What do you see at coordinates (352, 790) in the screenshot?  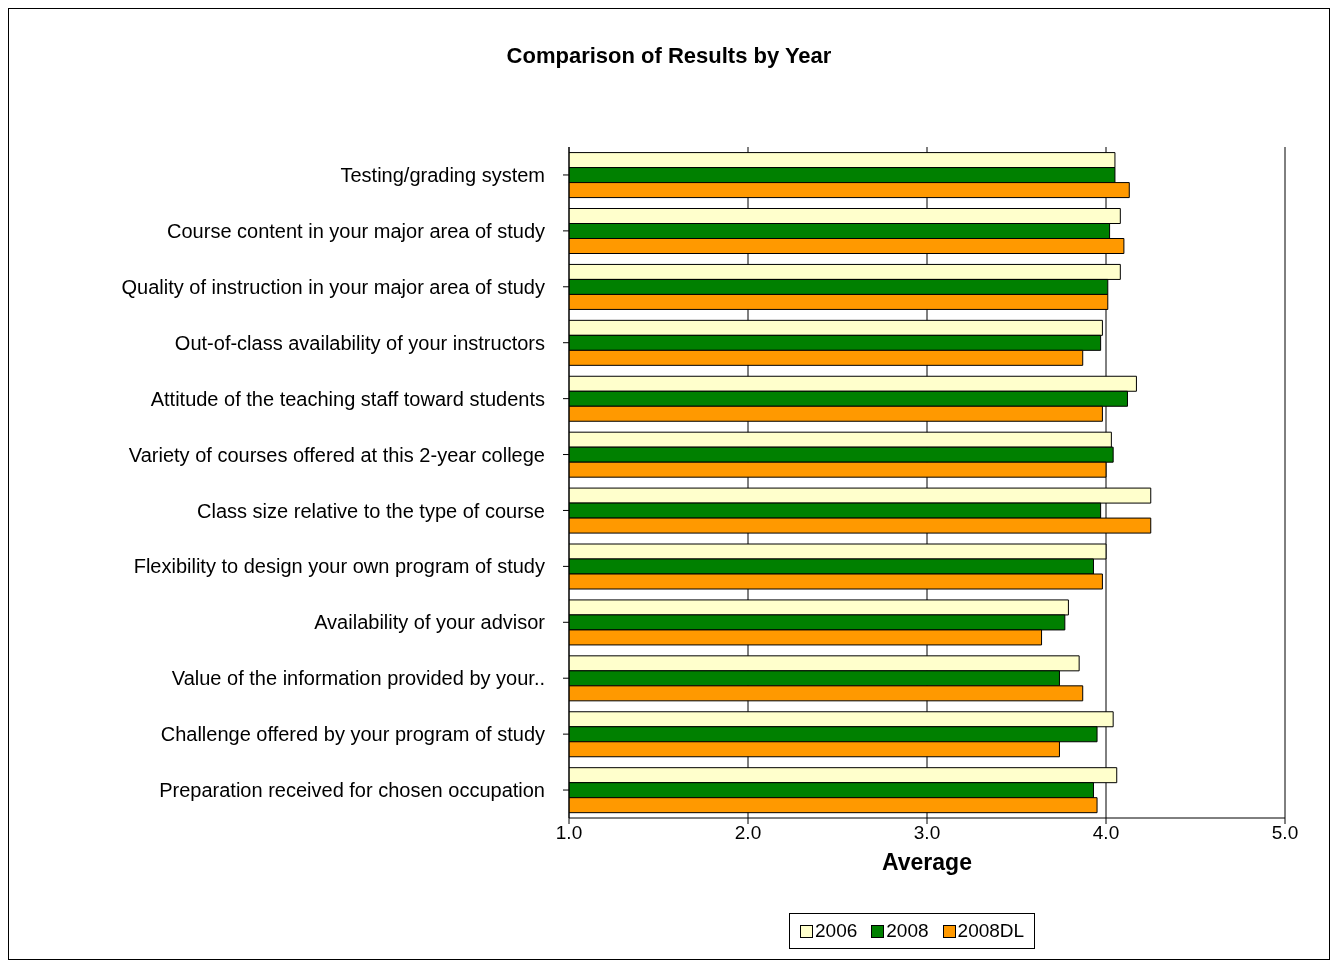 I see `y-tick-label: Preparation received for chosen occupation` at bounding box center [352, 790].